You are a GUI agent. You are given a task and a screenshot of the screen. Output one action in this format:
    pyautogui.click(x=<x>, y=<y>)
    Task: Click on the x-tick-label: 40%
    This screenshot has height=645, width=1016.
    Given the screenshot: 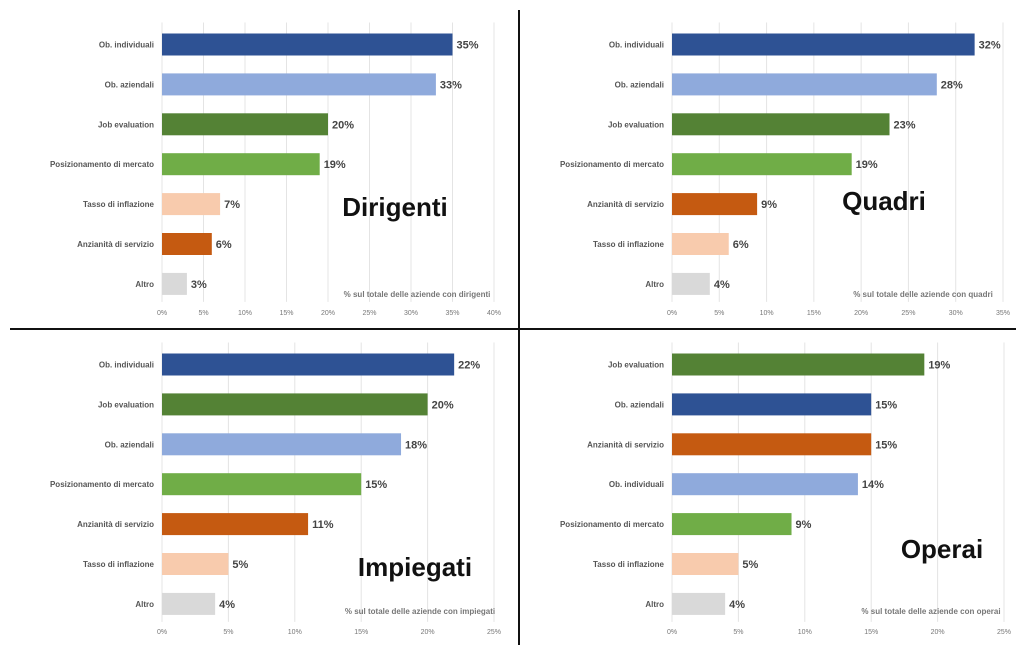 What is the action you would take?
    pyautogui.click(x=494, y=313)
    